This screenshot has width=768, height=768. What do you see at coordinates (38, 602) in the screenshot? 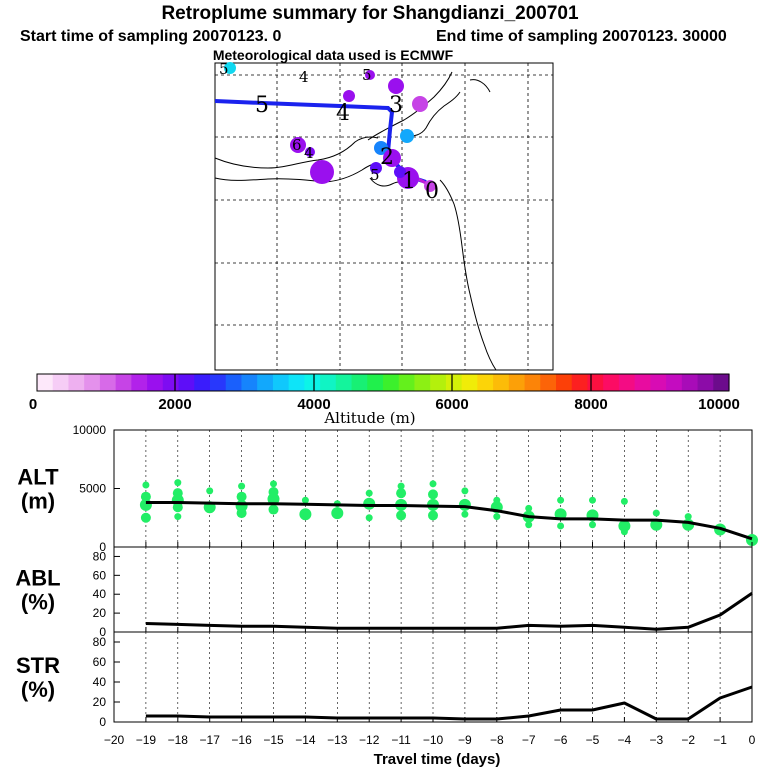
I see `panel-unit: (%)` at bounding box center [38, 602].